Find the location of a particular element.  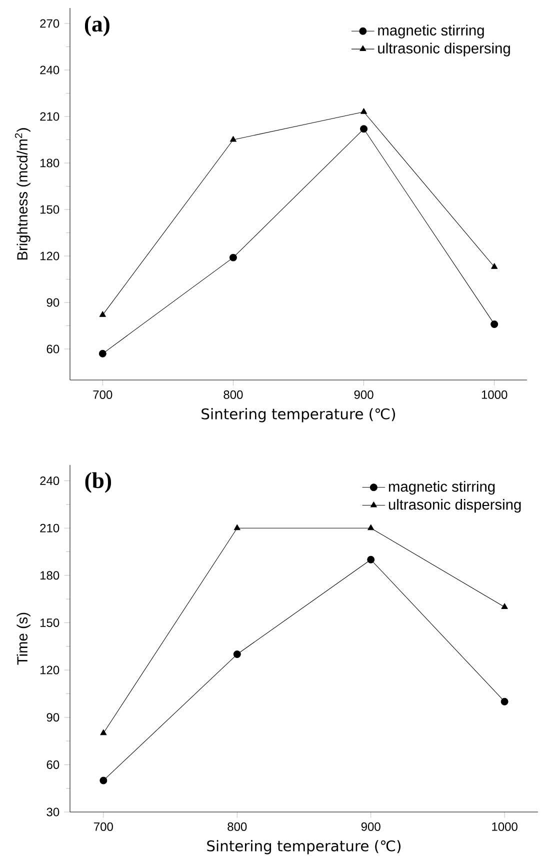

chart-title: (a) is located at coordinates (97, 26).